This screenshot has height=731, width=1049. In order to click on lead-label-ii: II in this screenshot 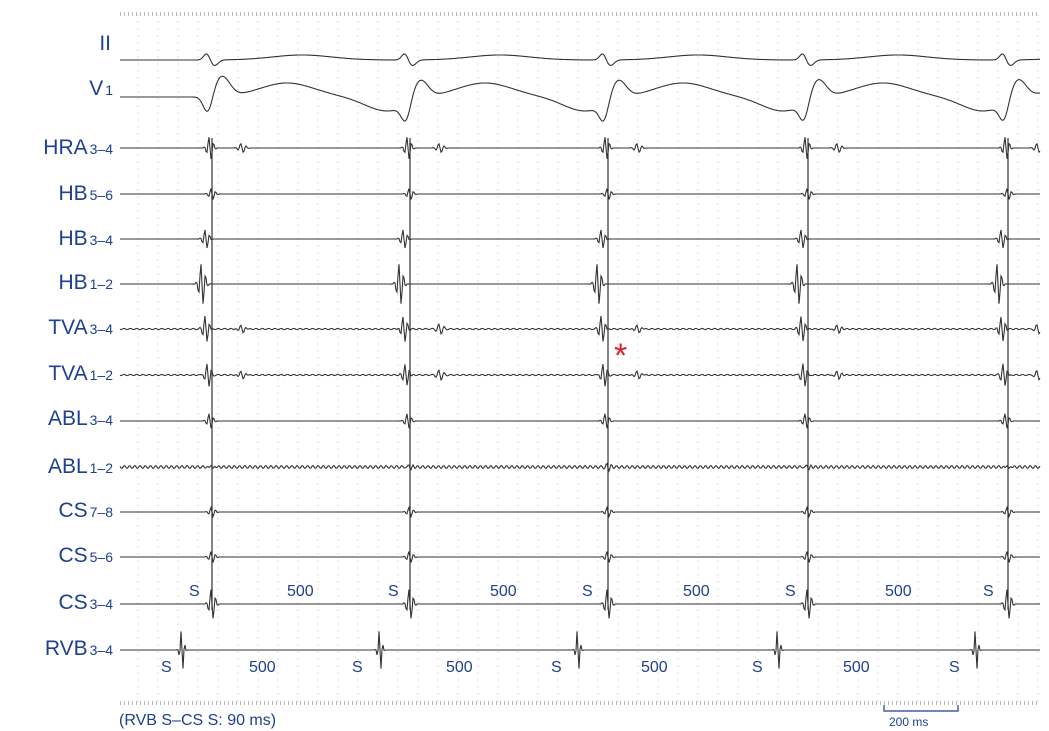, I will do `click(105, 43)`.